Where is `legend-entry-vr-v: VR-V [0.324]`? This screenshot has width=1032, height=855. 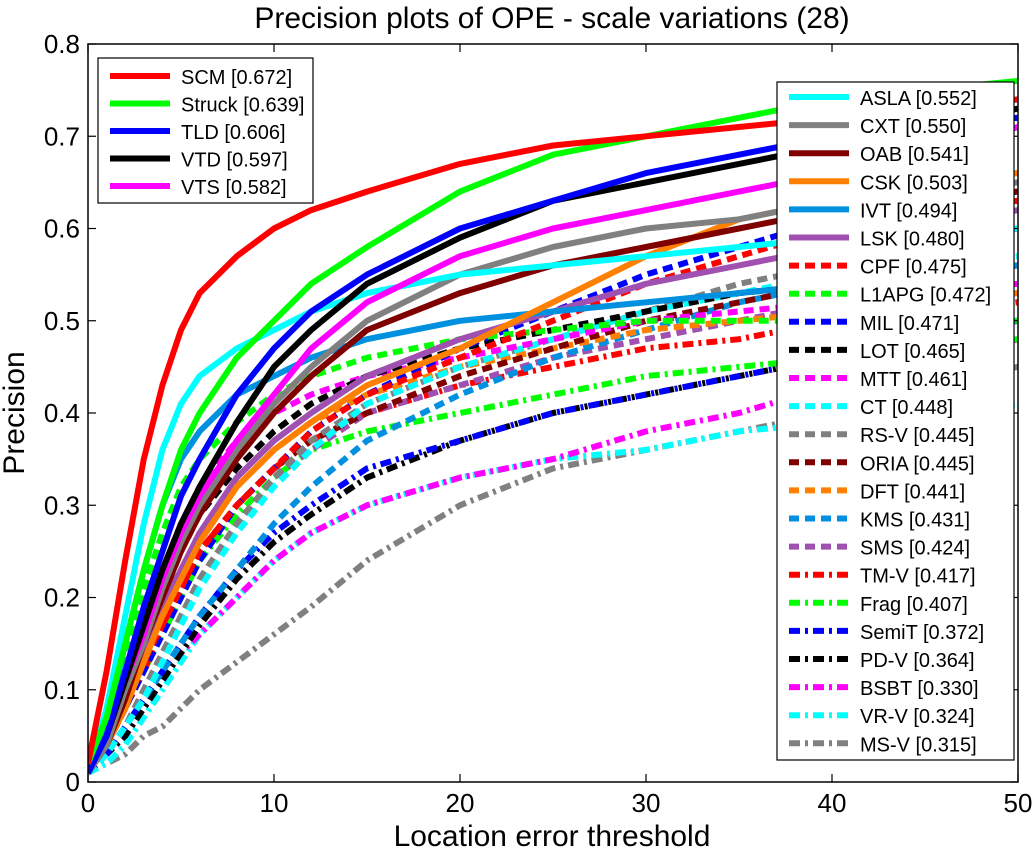 legend-entry-vr-v: VR-V [0.324] is located at coordinates (917, 717).